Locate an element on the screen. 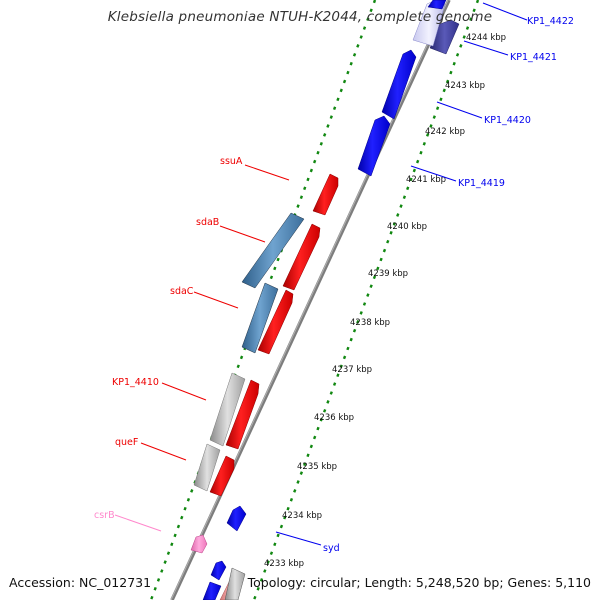 The height and width of the screenshot is (600, 600). label-KP1-4420: KP1_4420 is located at coordinates (507, 120).